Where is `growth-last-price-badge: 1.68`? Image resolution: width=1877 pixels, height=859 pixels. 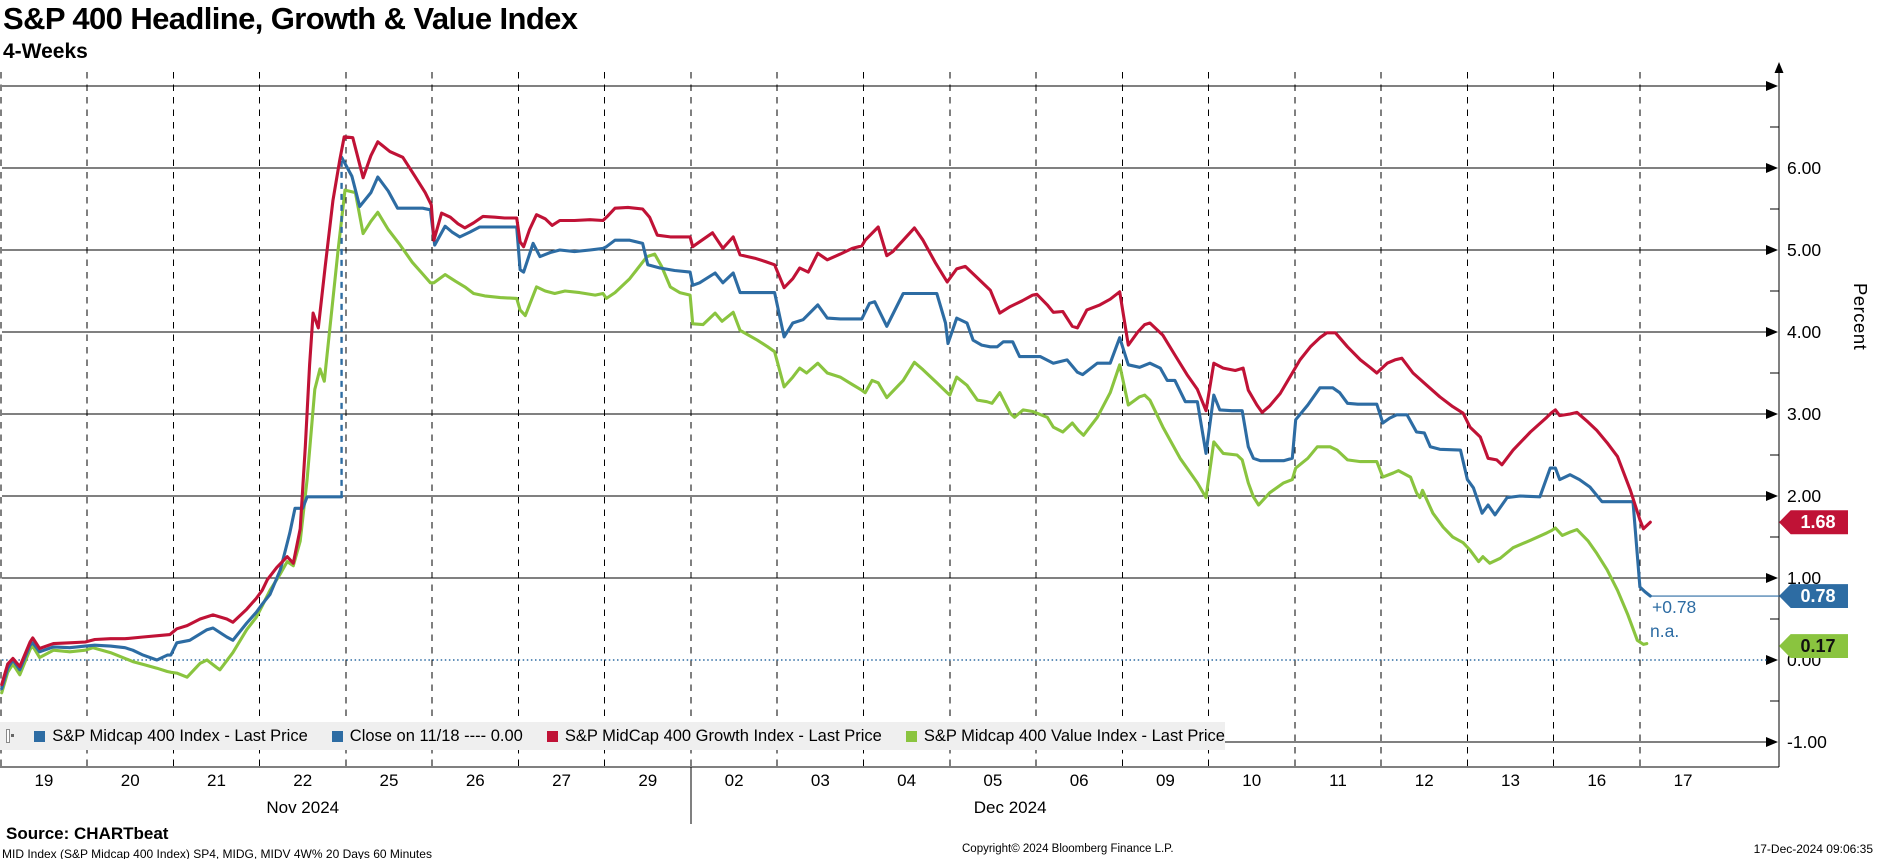 growth-last-price-badge: 1.68 is located at coordinates (1813, 522).